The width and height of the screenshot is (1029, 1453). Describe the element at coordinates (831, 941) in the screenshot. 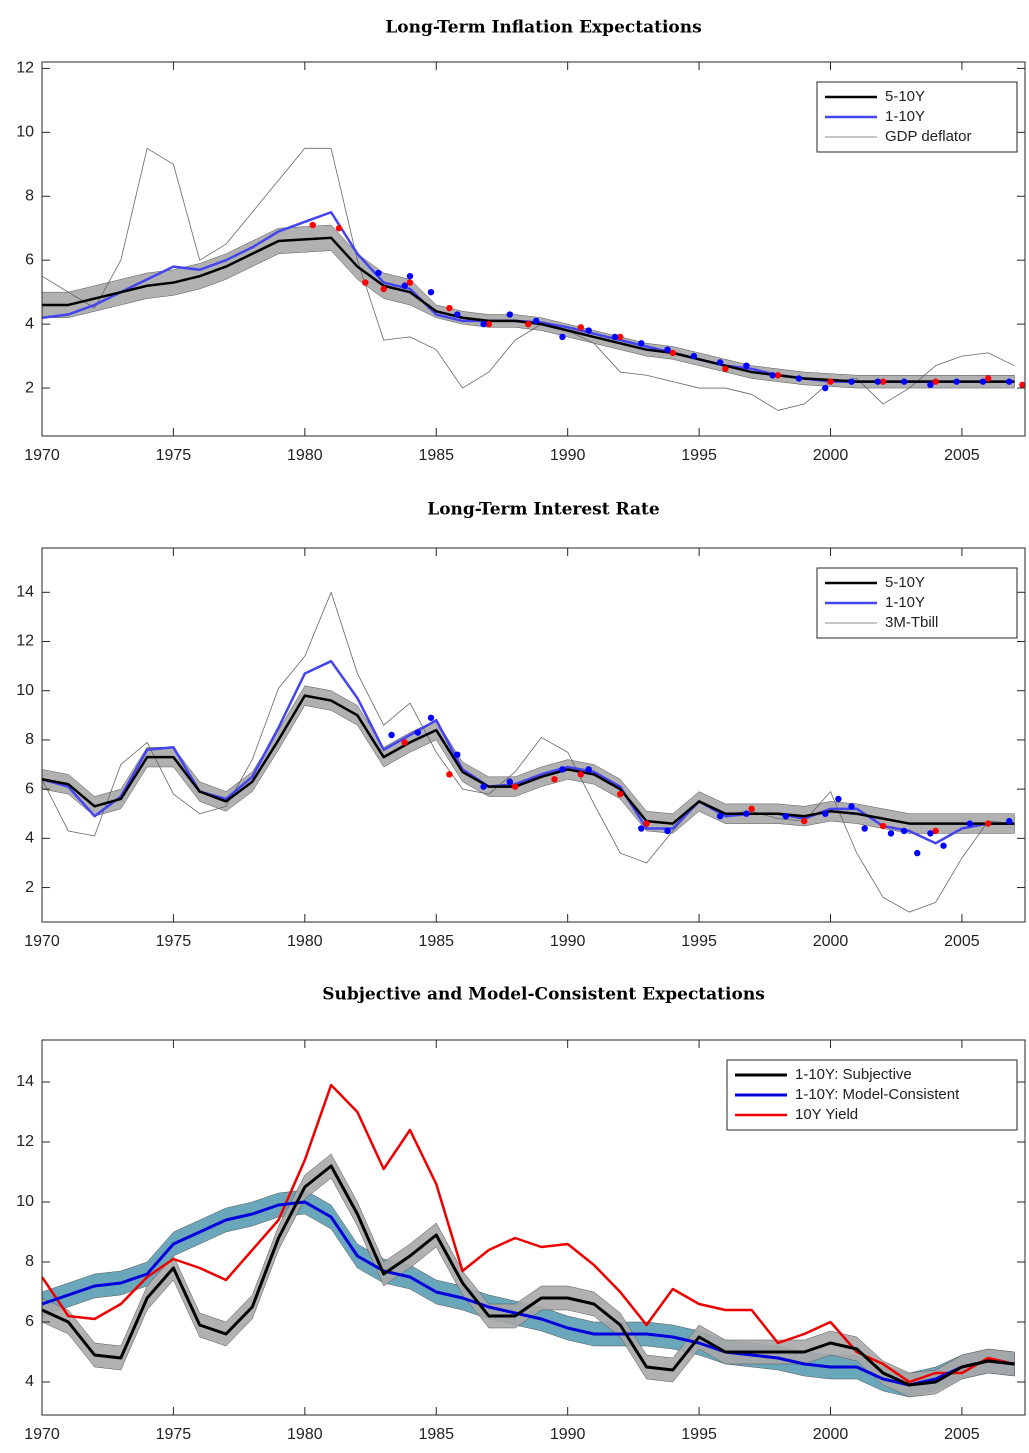

I see `x-tick-label: 2000` at that location.